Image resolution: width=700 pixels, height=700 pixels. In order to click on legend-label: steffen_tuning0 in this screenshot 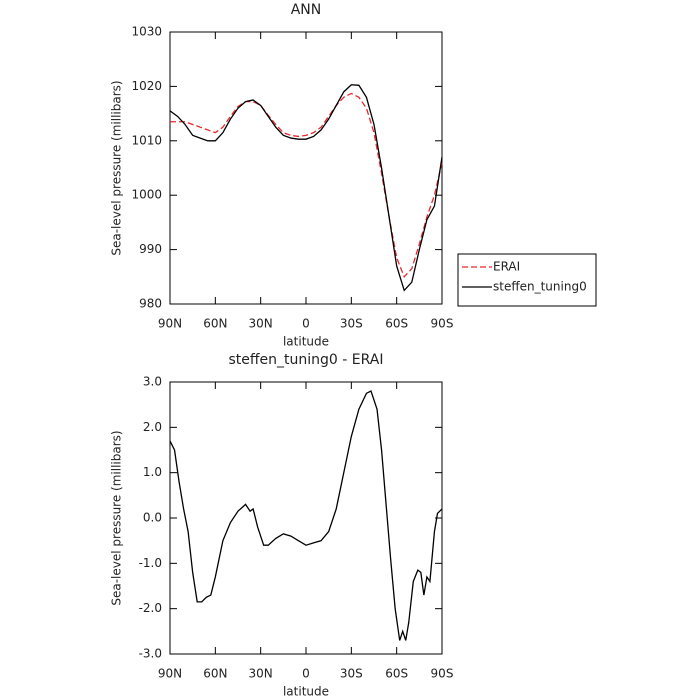, I will do `click(540, 287)`.